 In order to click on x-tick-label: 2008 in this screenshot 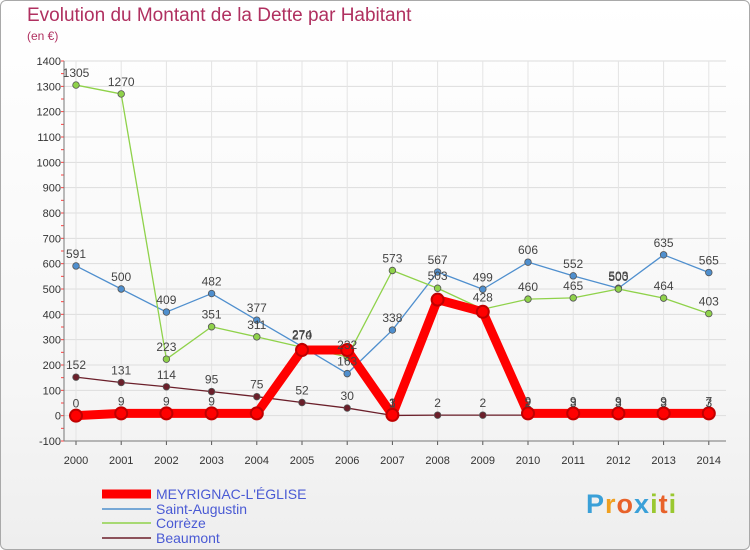, I will do `click(437, 461)`.